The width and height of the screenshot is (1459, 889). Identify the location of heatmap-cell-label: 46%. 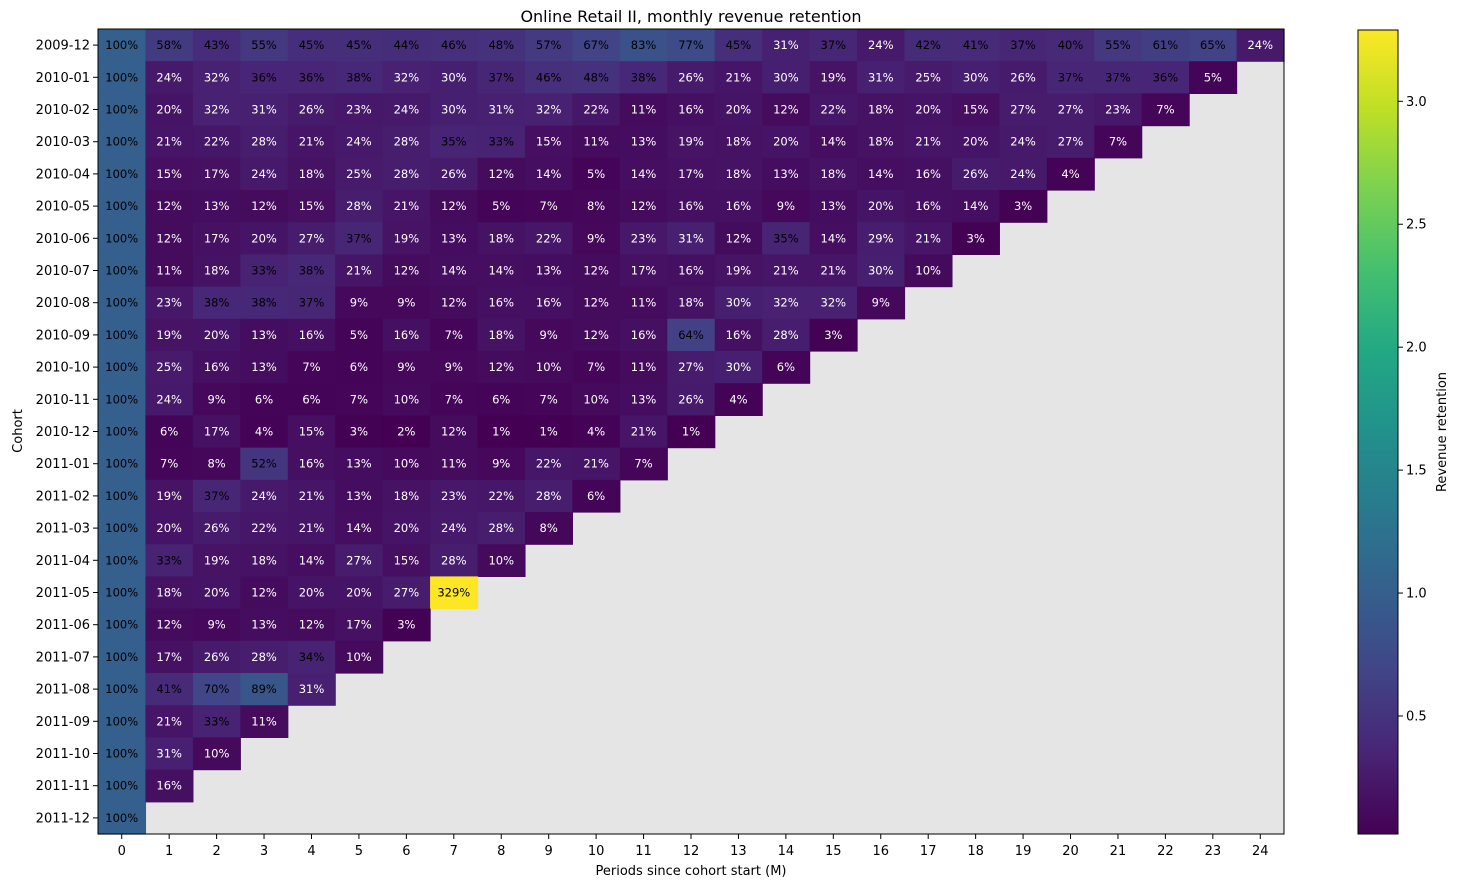
(549, 77).